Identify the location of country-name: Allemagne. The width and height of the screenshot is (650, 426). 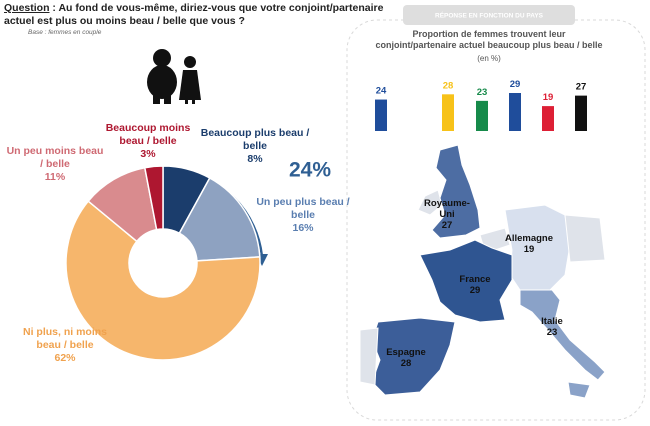
(529, 238).